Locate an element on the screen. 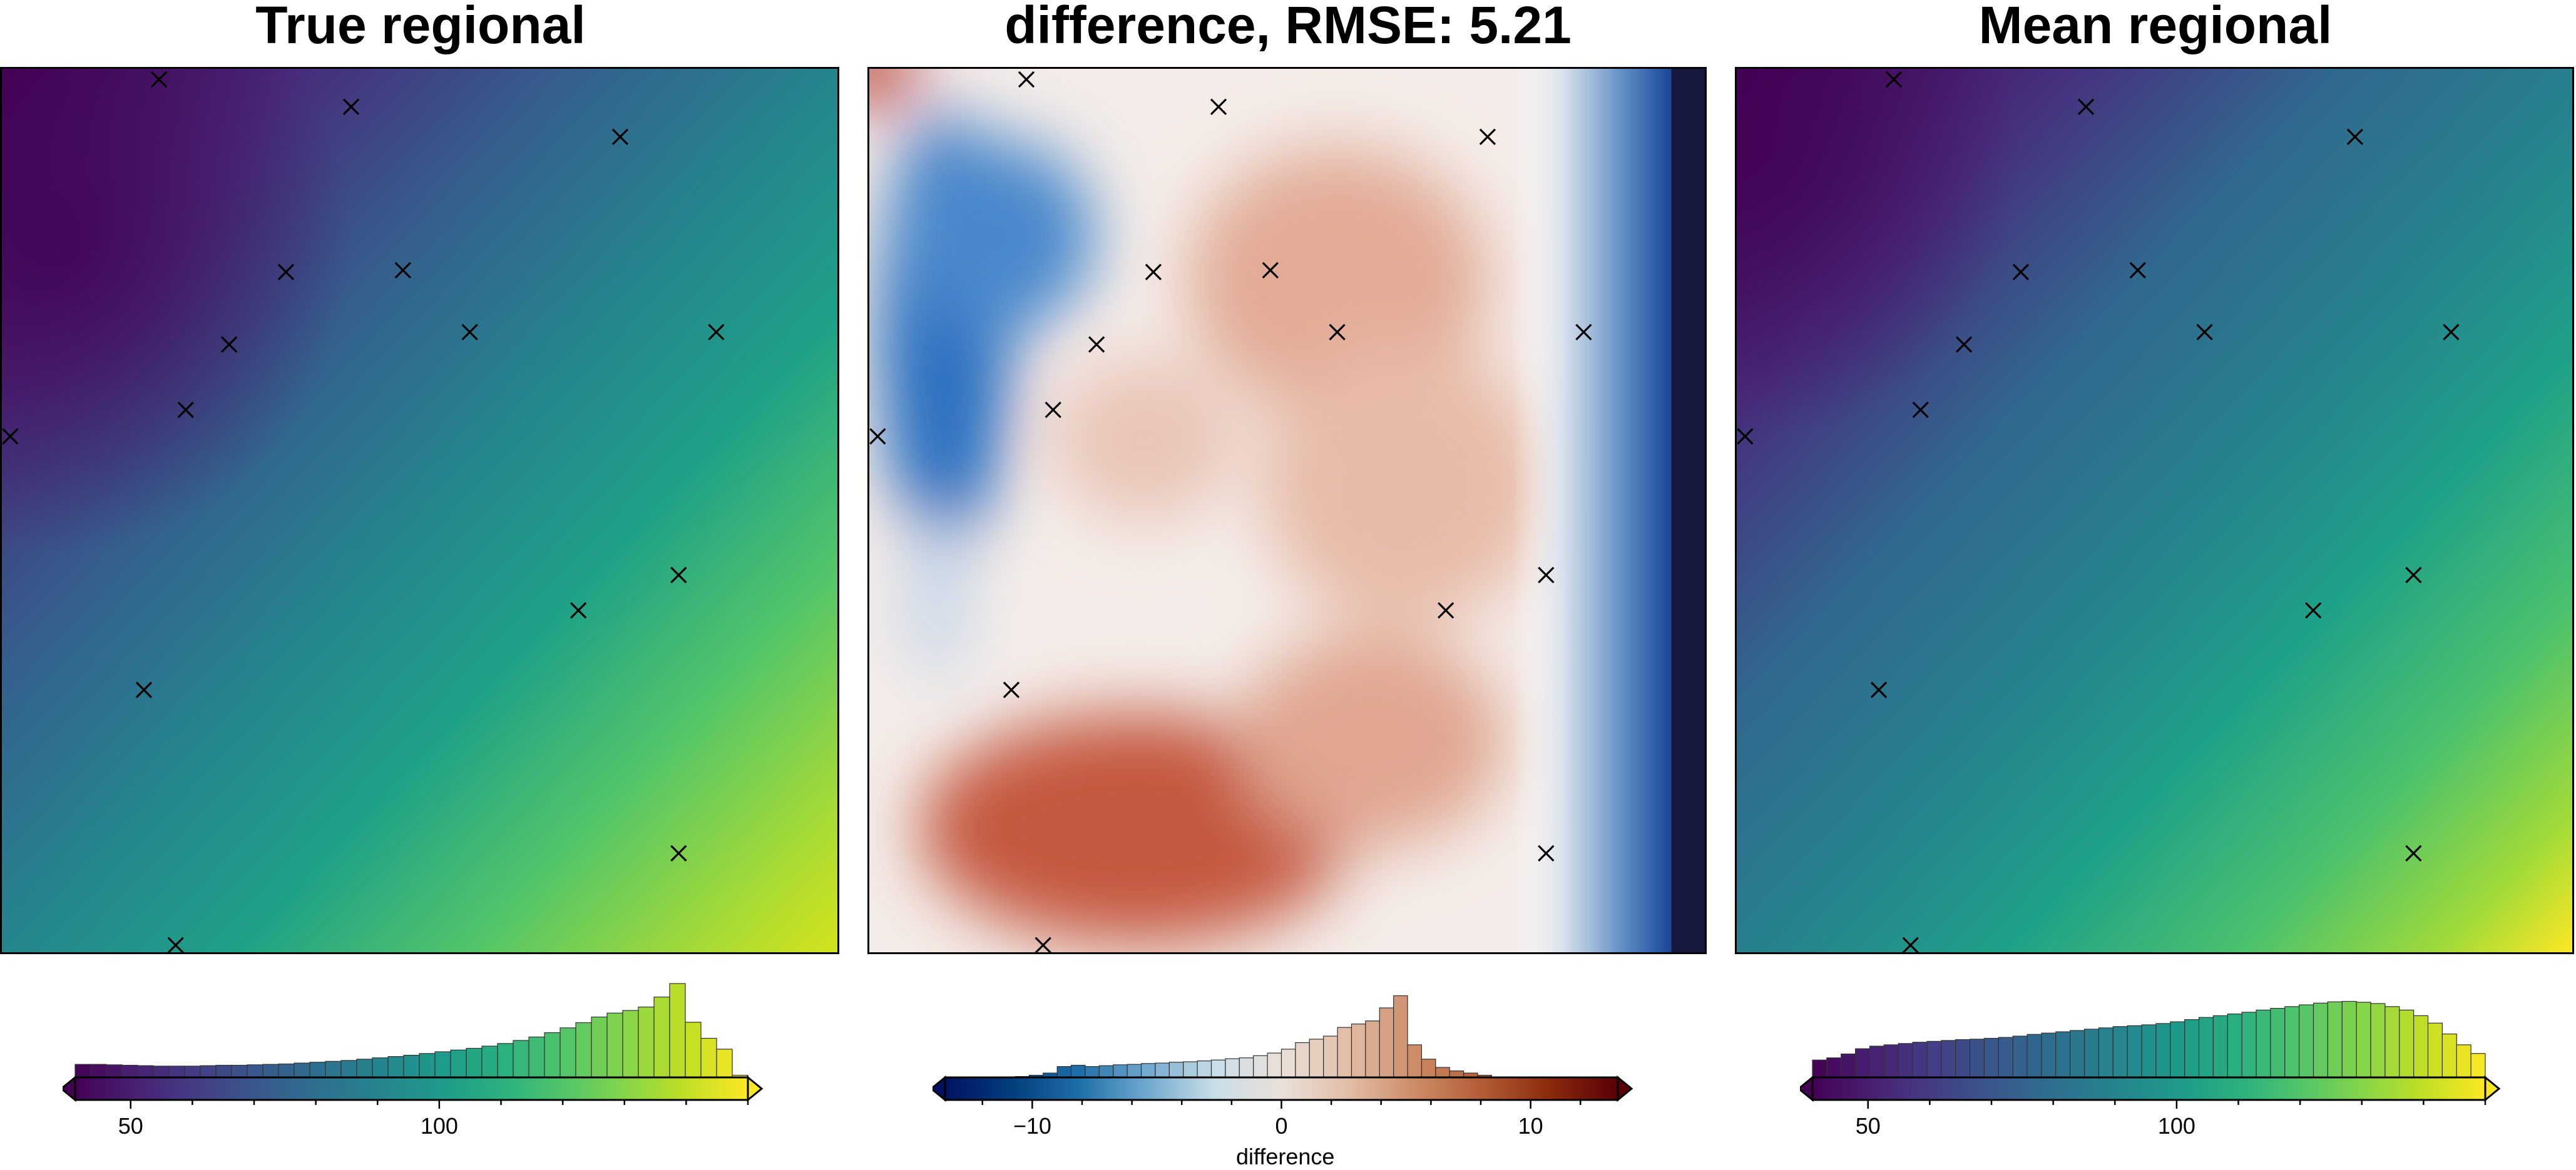 The height and width of the screenshot is (1170, 2576). colorbar-tick-label: 10 is located at coordinates (1530, 1126).